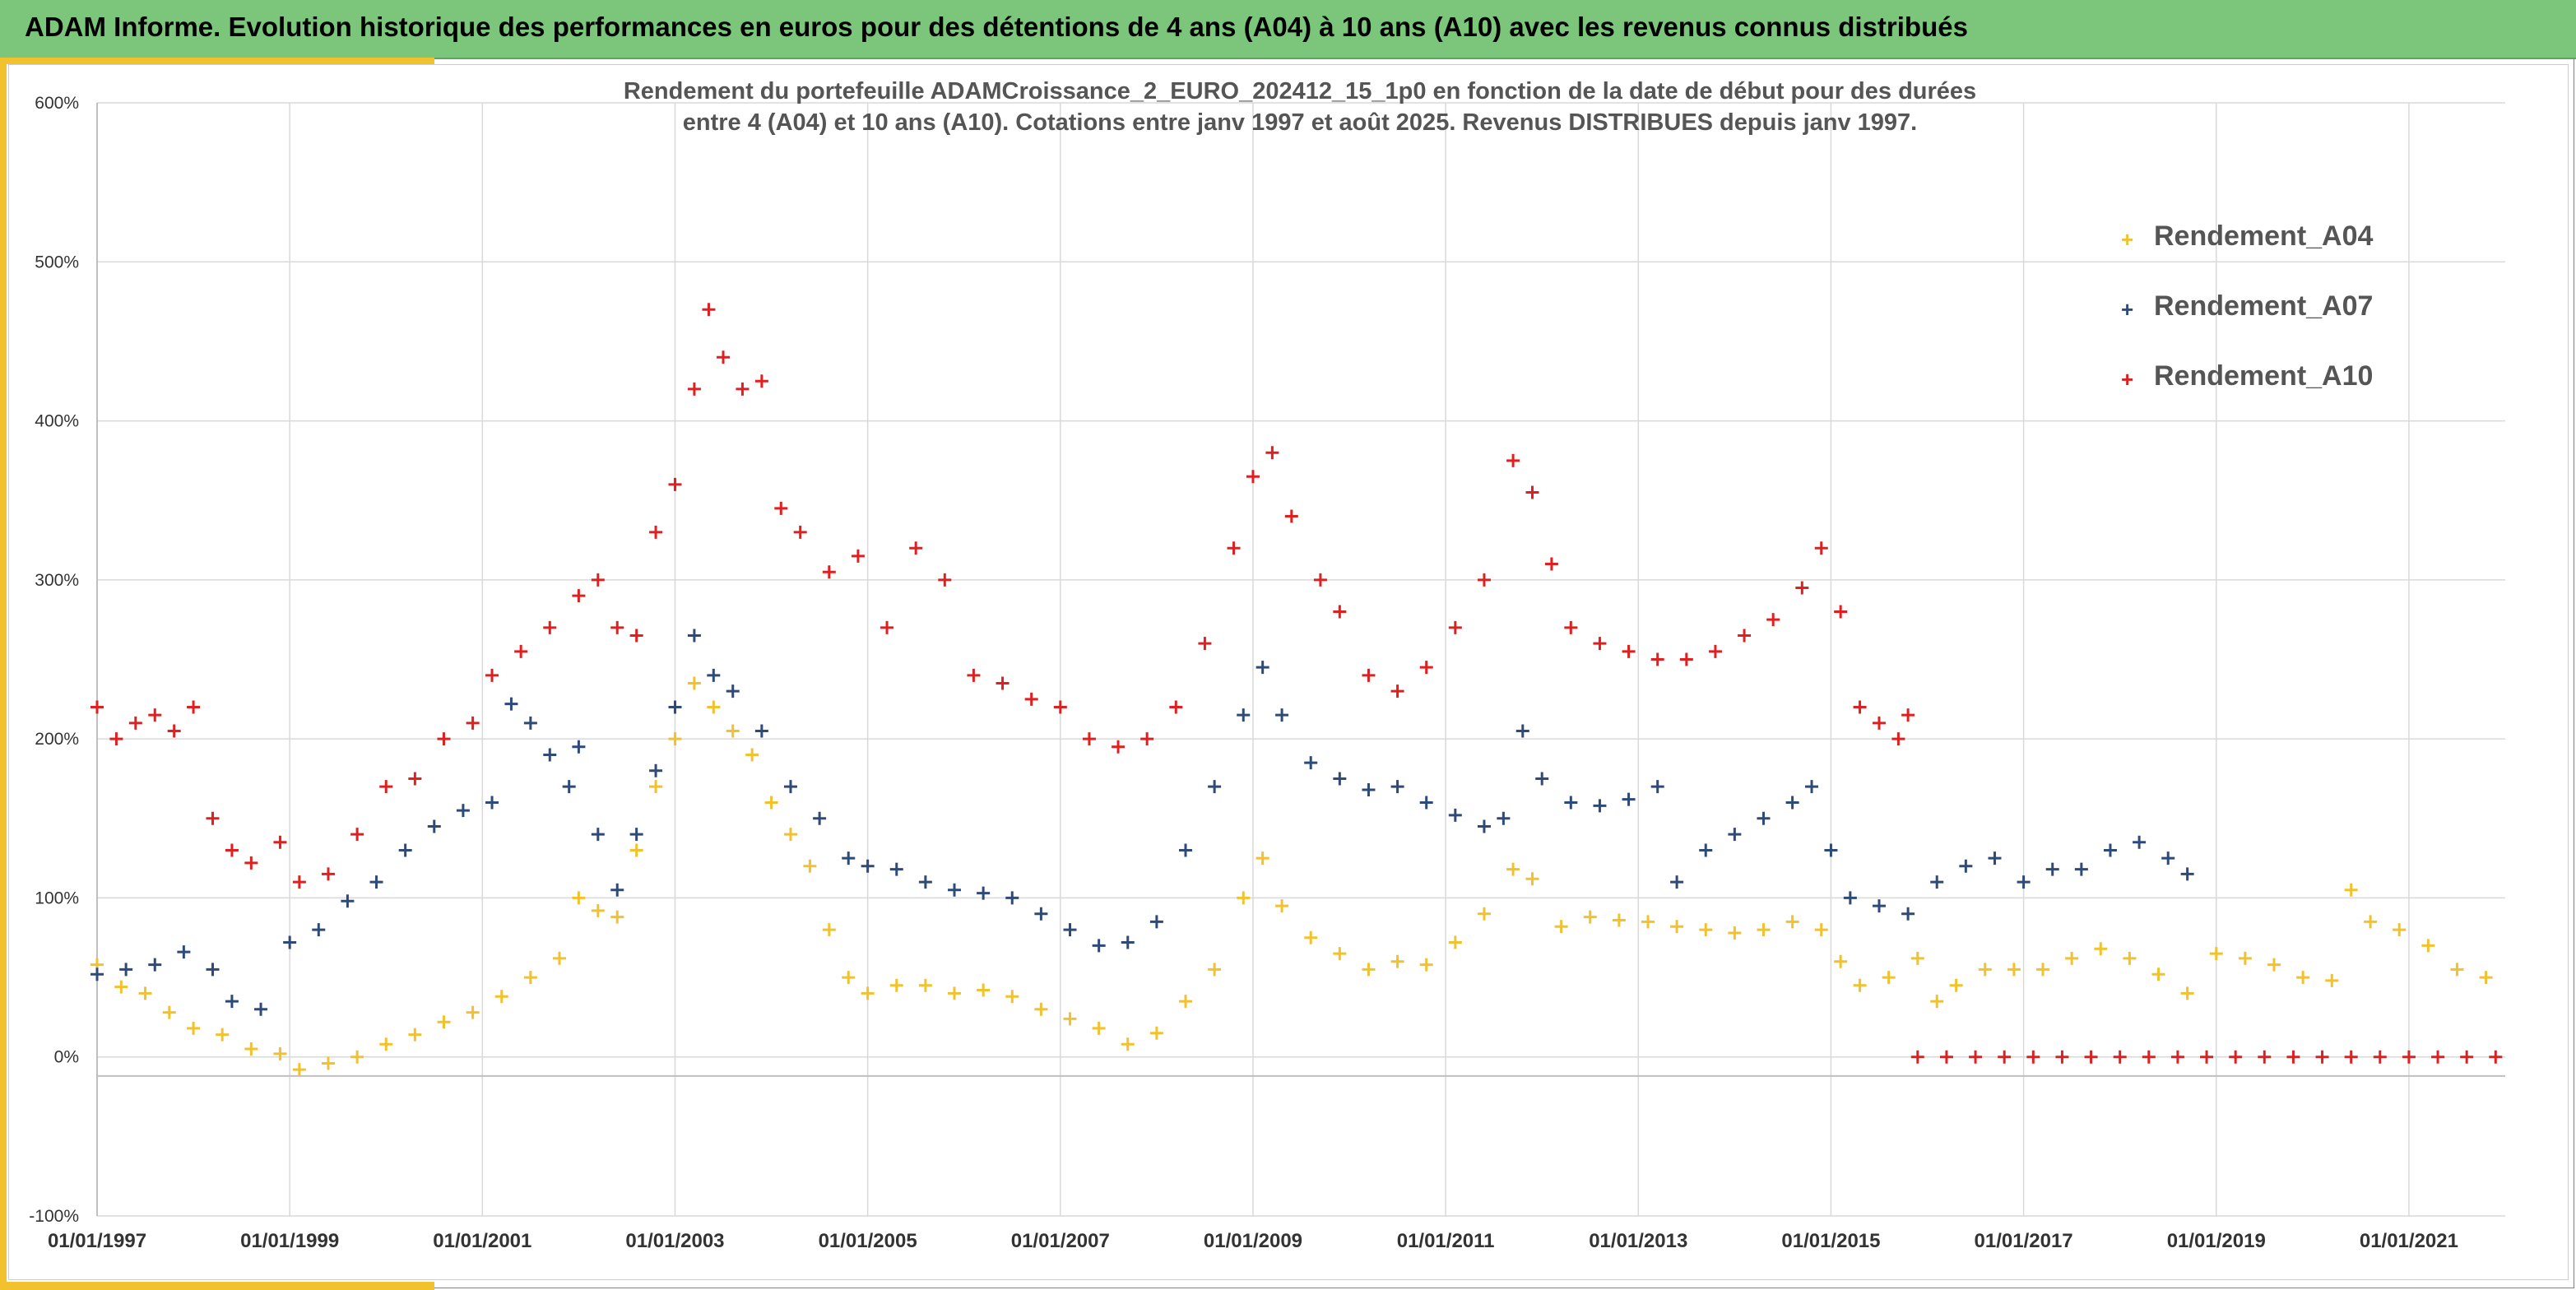 The image size is (2576, 1290). Describe the element at coordinates (2264, 236) in the screenshot. I see `legend-label-a04: Rendement_A04` at that location.